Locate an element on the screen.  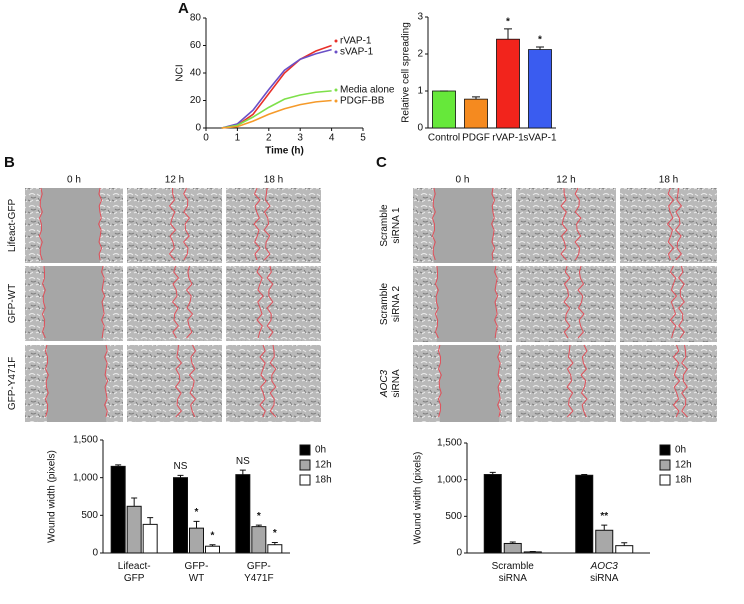
row-label: GFP-Y471F is located at coordinates (12, 383).